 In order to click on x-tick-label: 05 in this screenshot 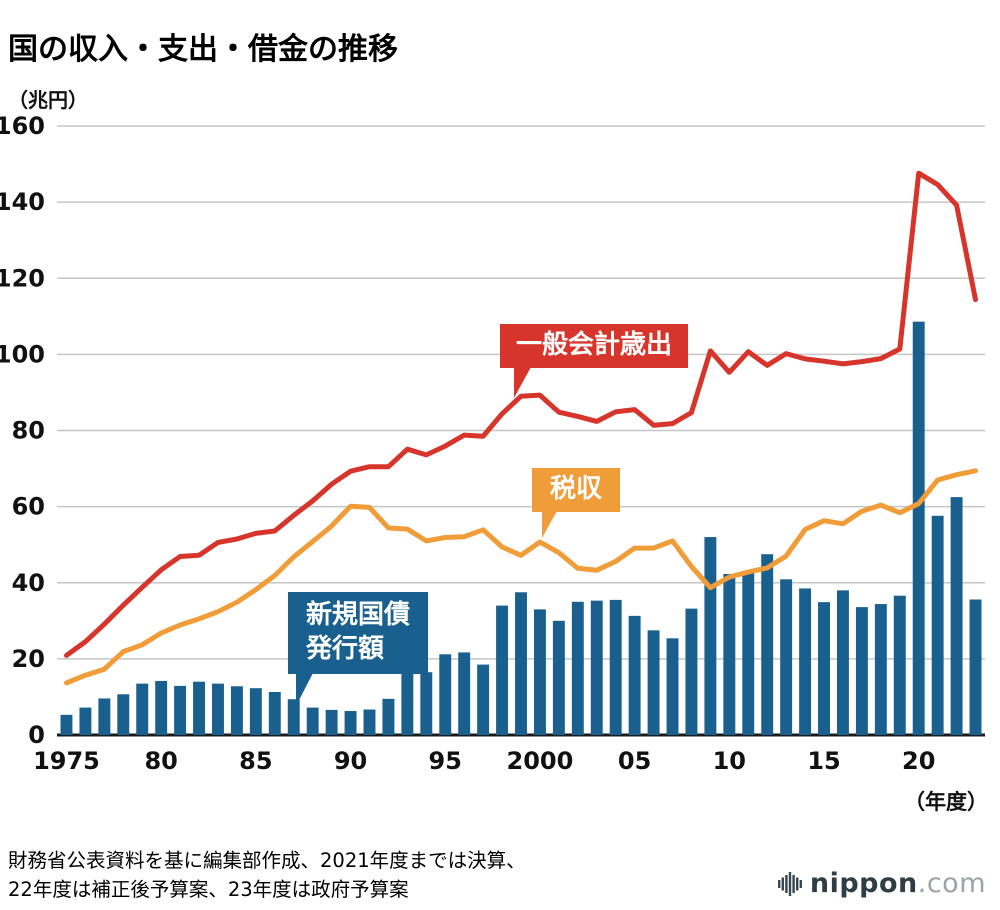, I will do `click(634, 761)`.